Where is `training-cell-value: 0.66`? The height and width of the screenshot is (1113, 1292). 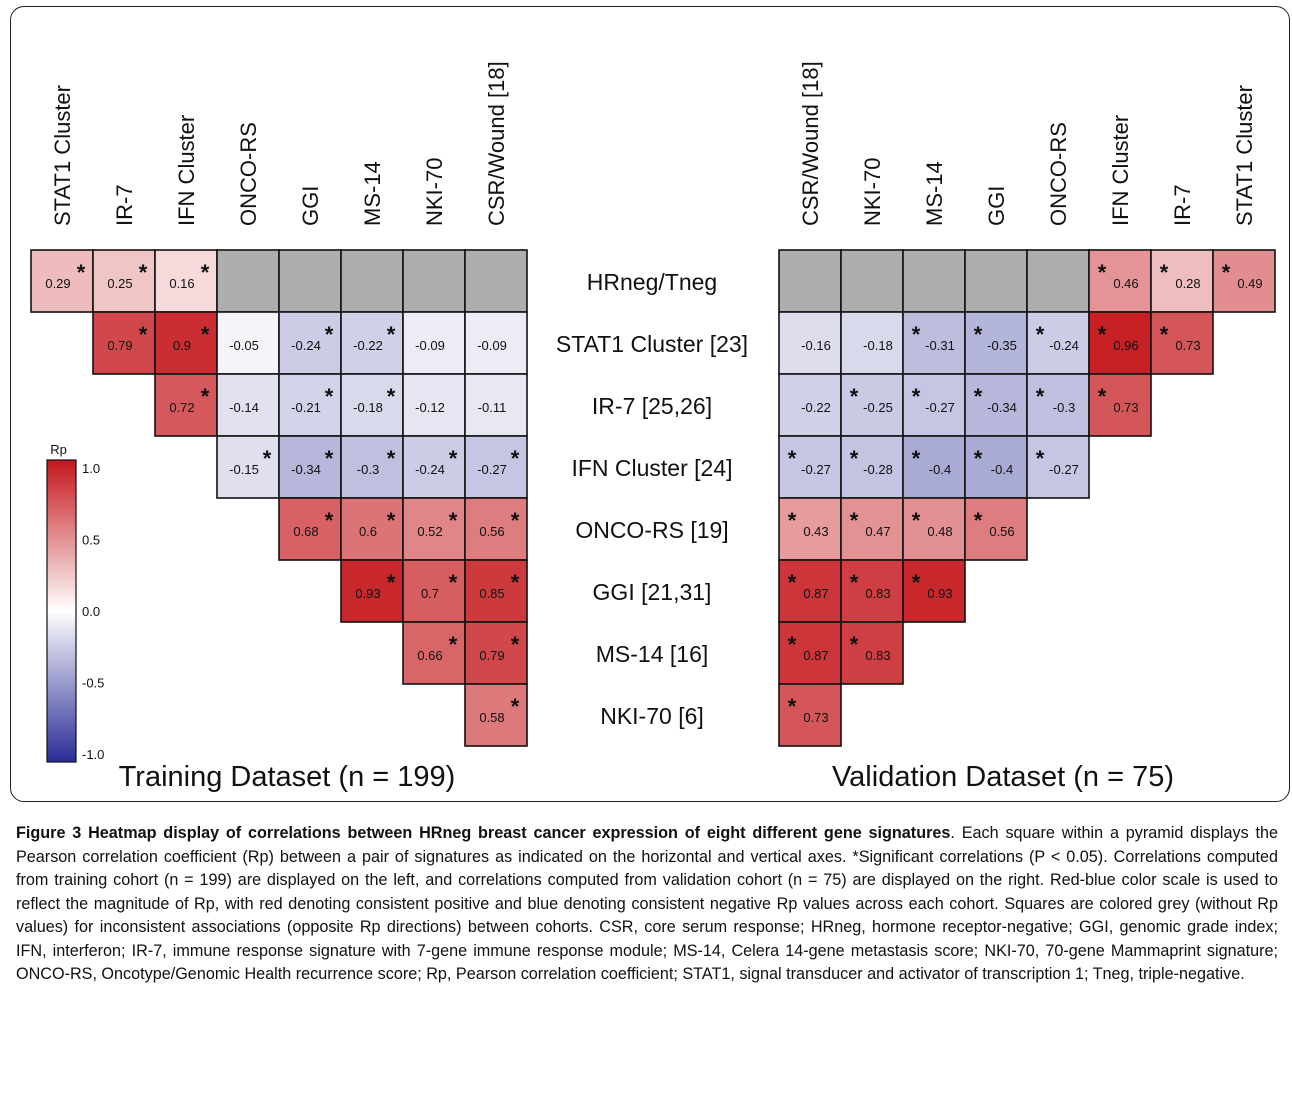
training-cell-value: 0.66 is located at coordinates (429, 655).